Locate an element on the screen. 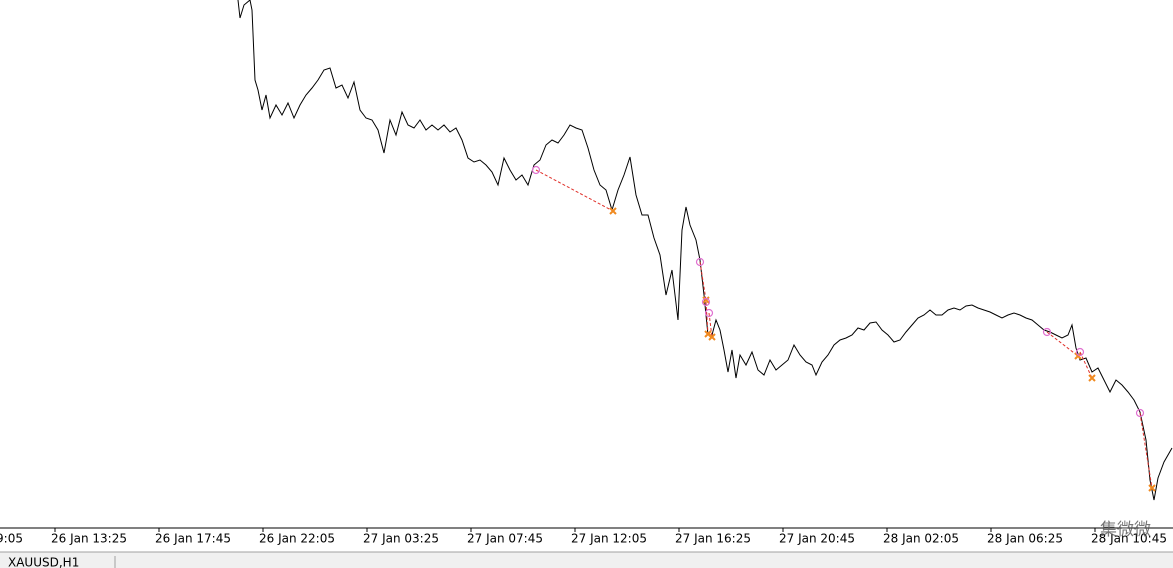 The height and width of the screenshot is (568, 1173). x-tick-label: 27 Jan 16:25 is located at coordinates (713, 539).